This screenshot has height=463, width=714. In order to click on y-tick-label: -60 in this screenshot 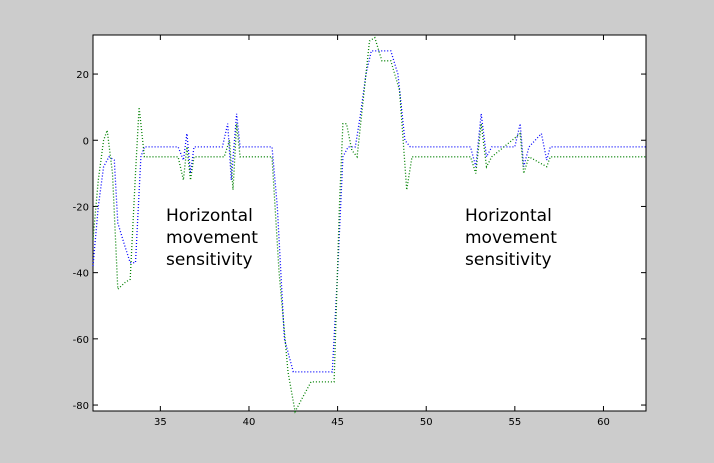, I will do `click(81, 340)`.